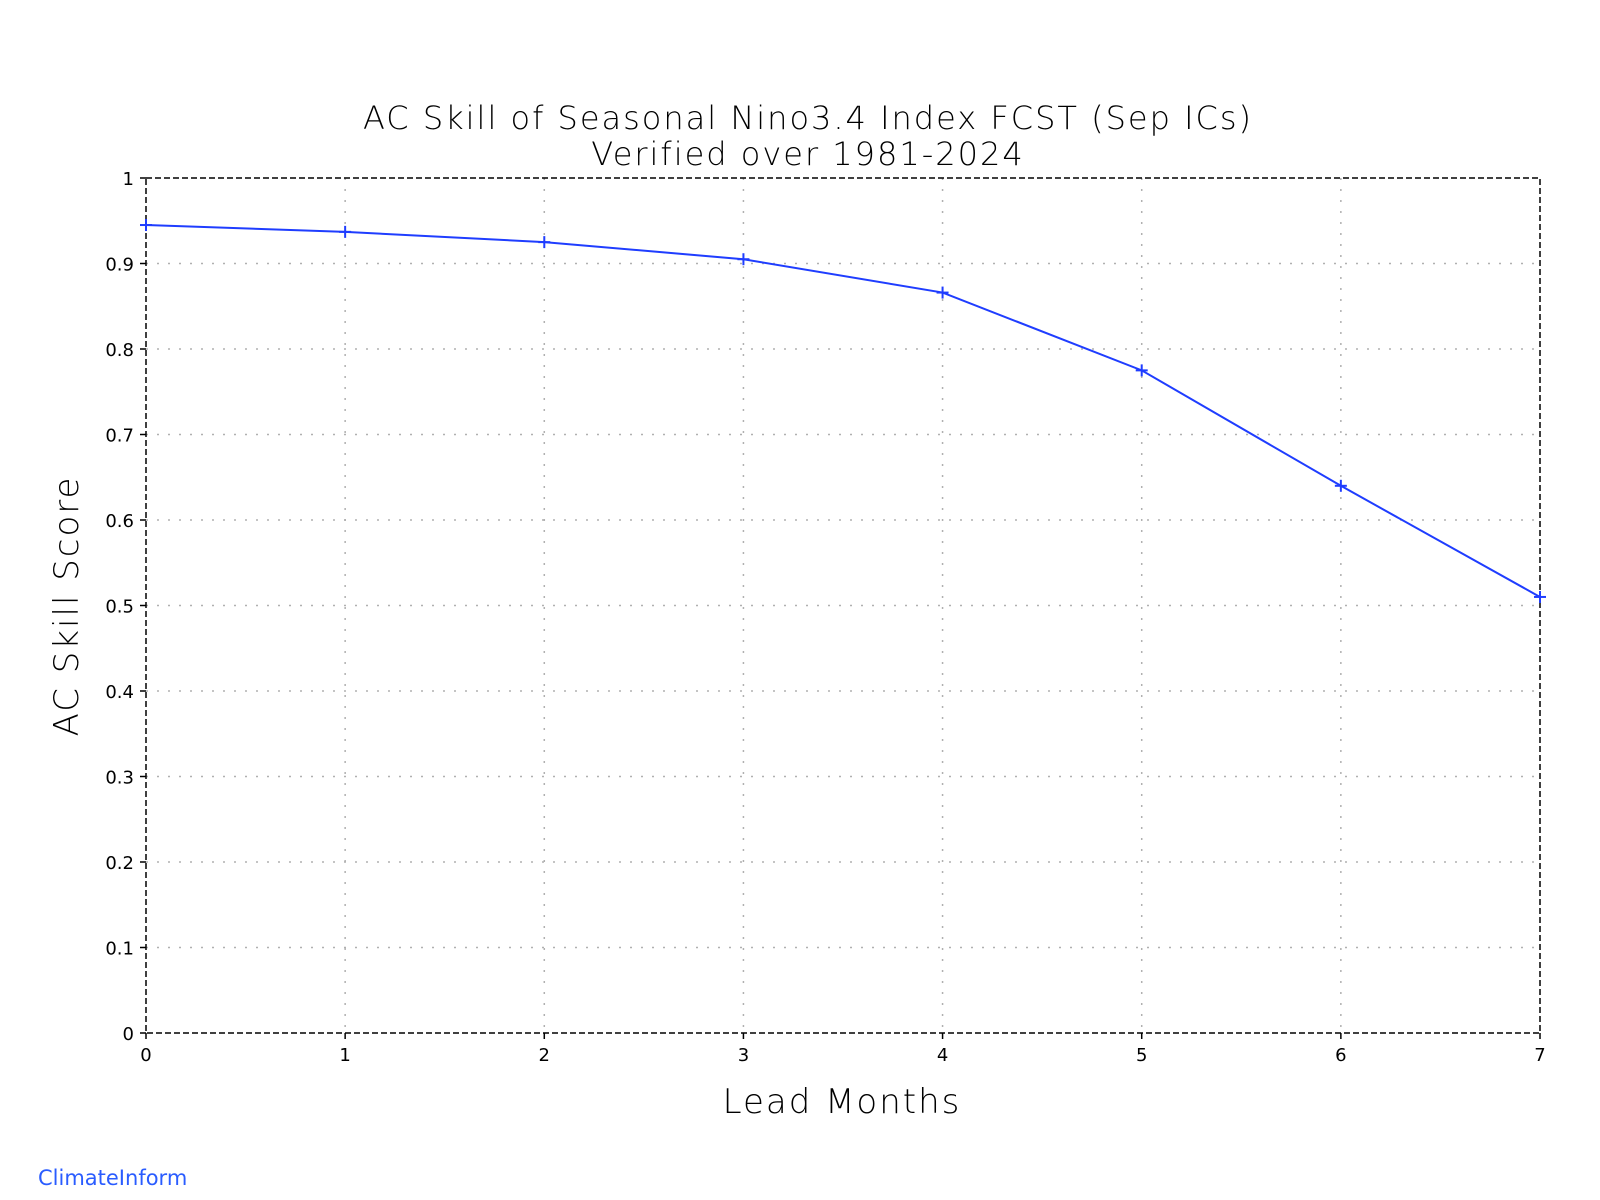  I want to click on y-tick-label: 0.8, so click(119, 350).